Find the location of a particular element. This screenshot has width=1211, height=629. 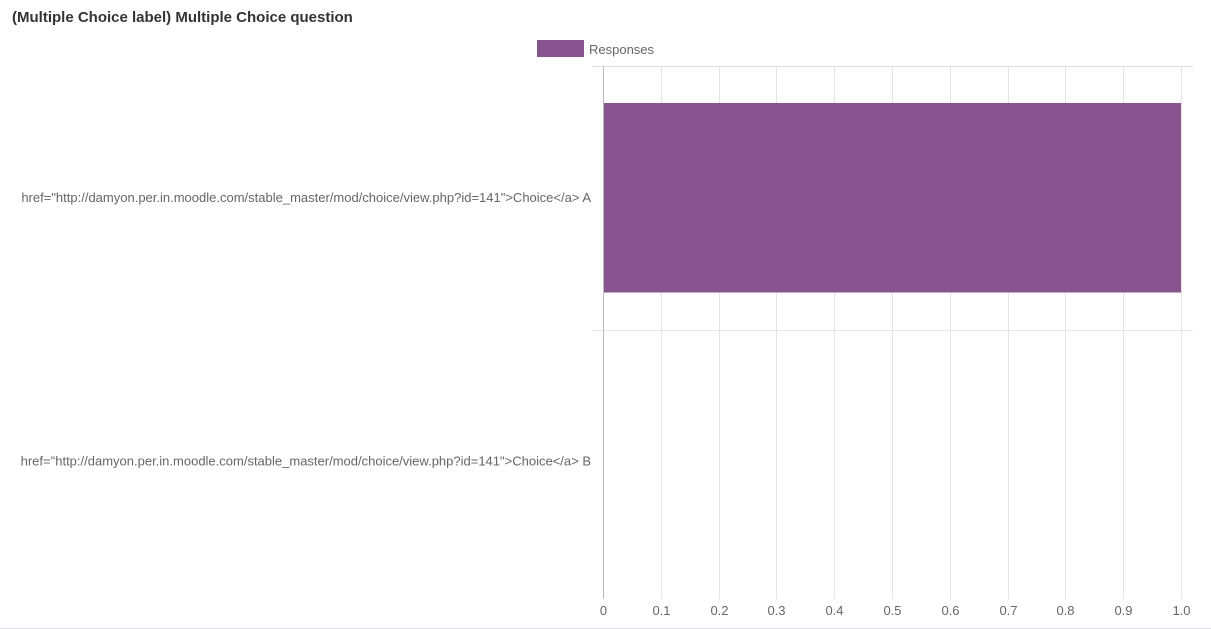

x-tick-label: 1.0 is located at coordinates (1181, 610).